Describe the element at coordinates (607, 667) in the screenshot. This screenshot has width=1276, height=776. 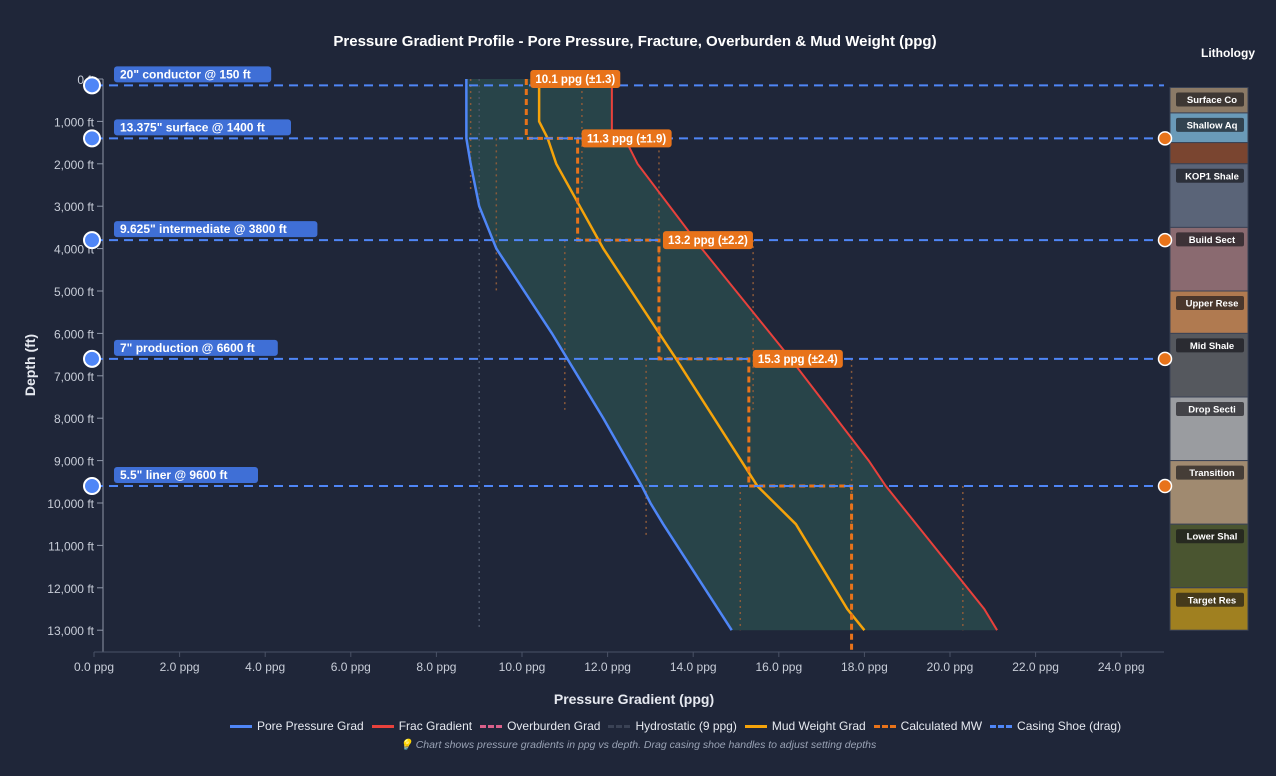
I see `x-tick-label: 12.0 ppg` at that location.